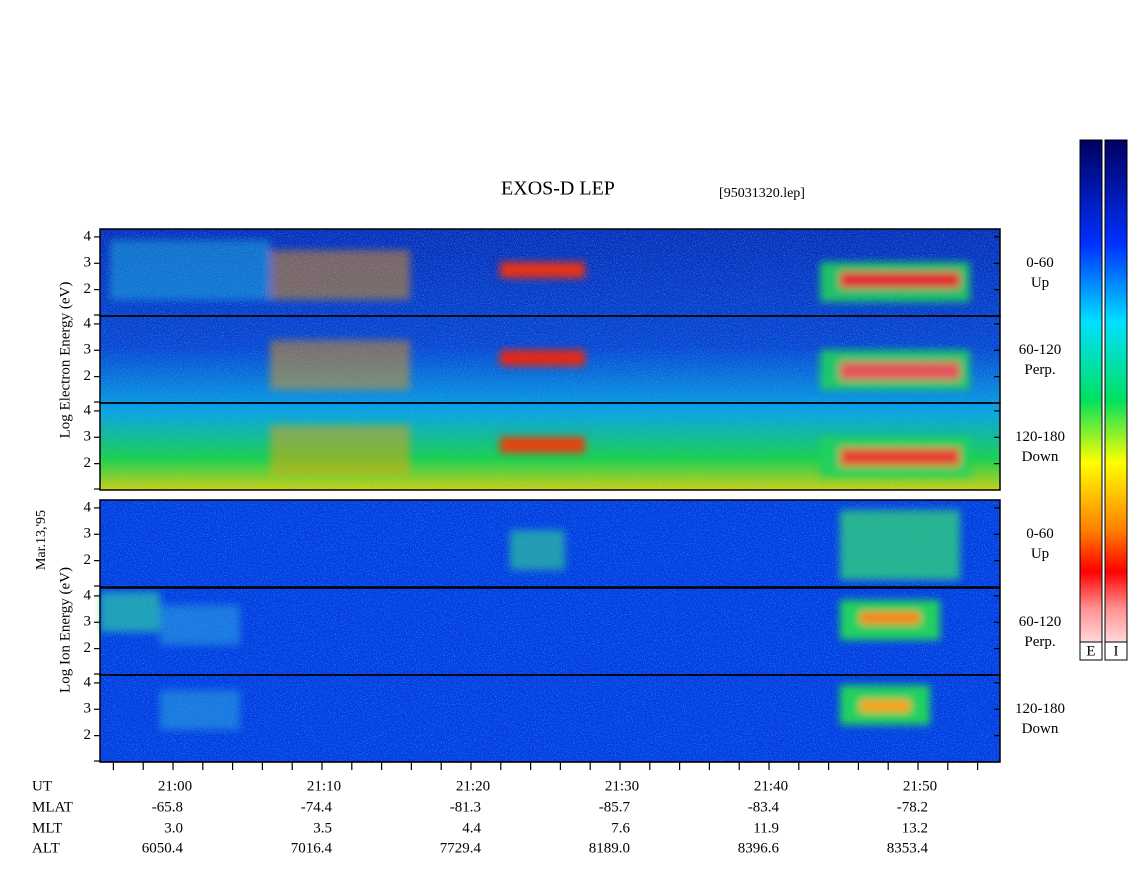  I want to click on time-label: 21:10, so click(324, 786).